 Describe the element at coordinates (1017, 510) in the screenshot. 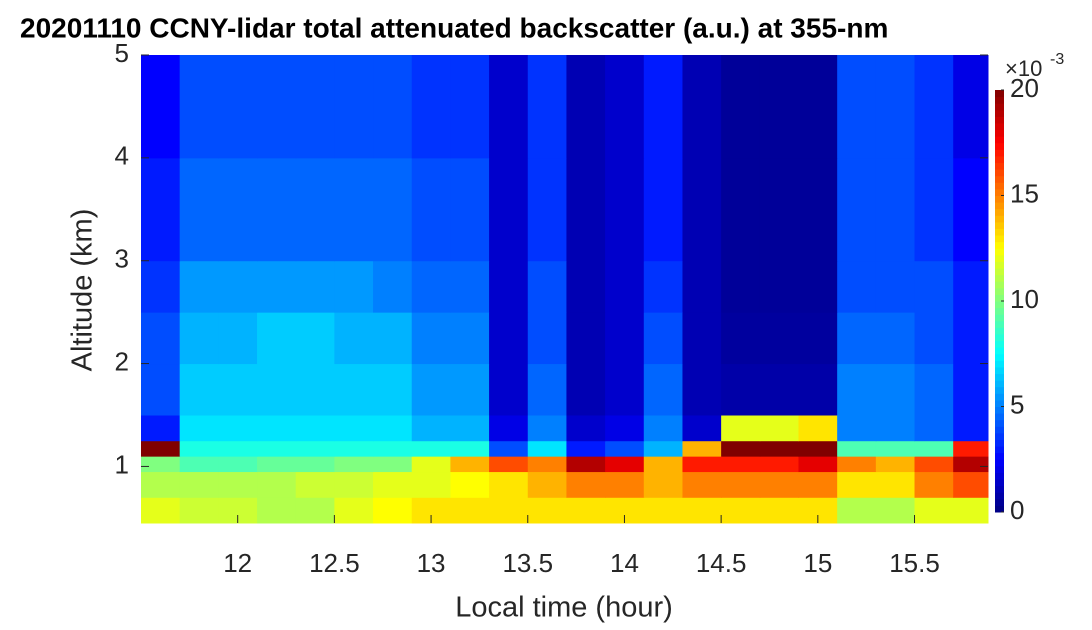

I see `colorbar-tick-label: 0` at that location.